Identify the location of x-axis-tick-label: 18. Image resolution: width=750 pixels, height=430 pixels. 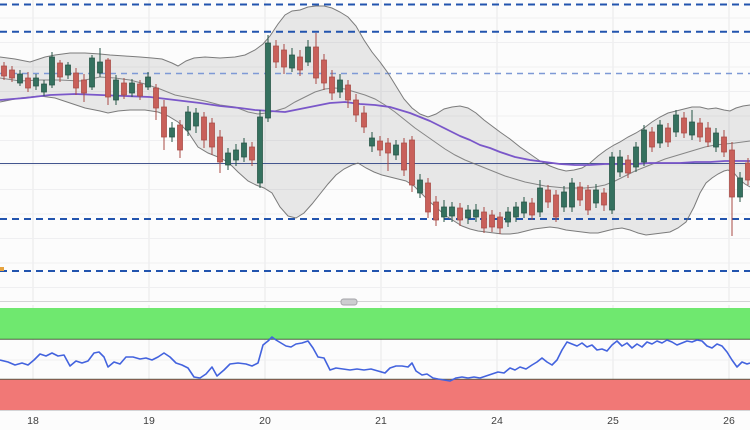
(33, 421).